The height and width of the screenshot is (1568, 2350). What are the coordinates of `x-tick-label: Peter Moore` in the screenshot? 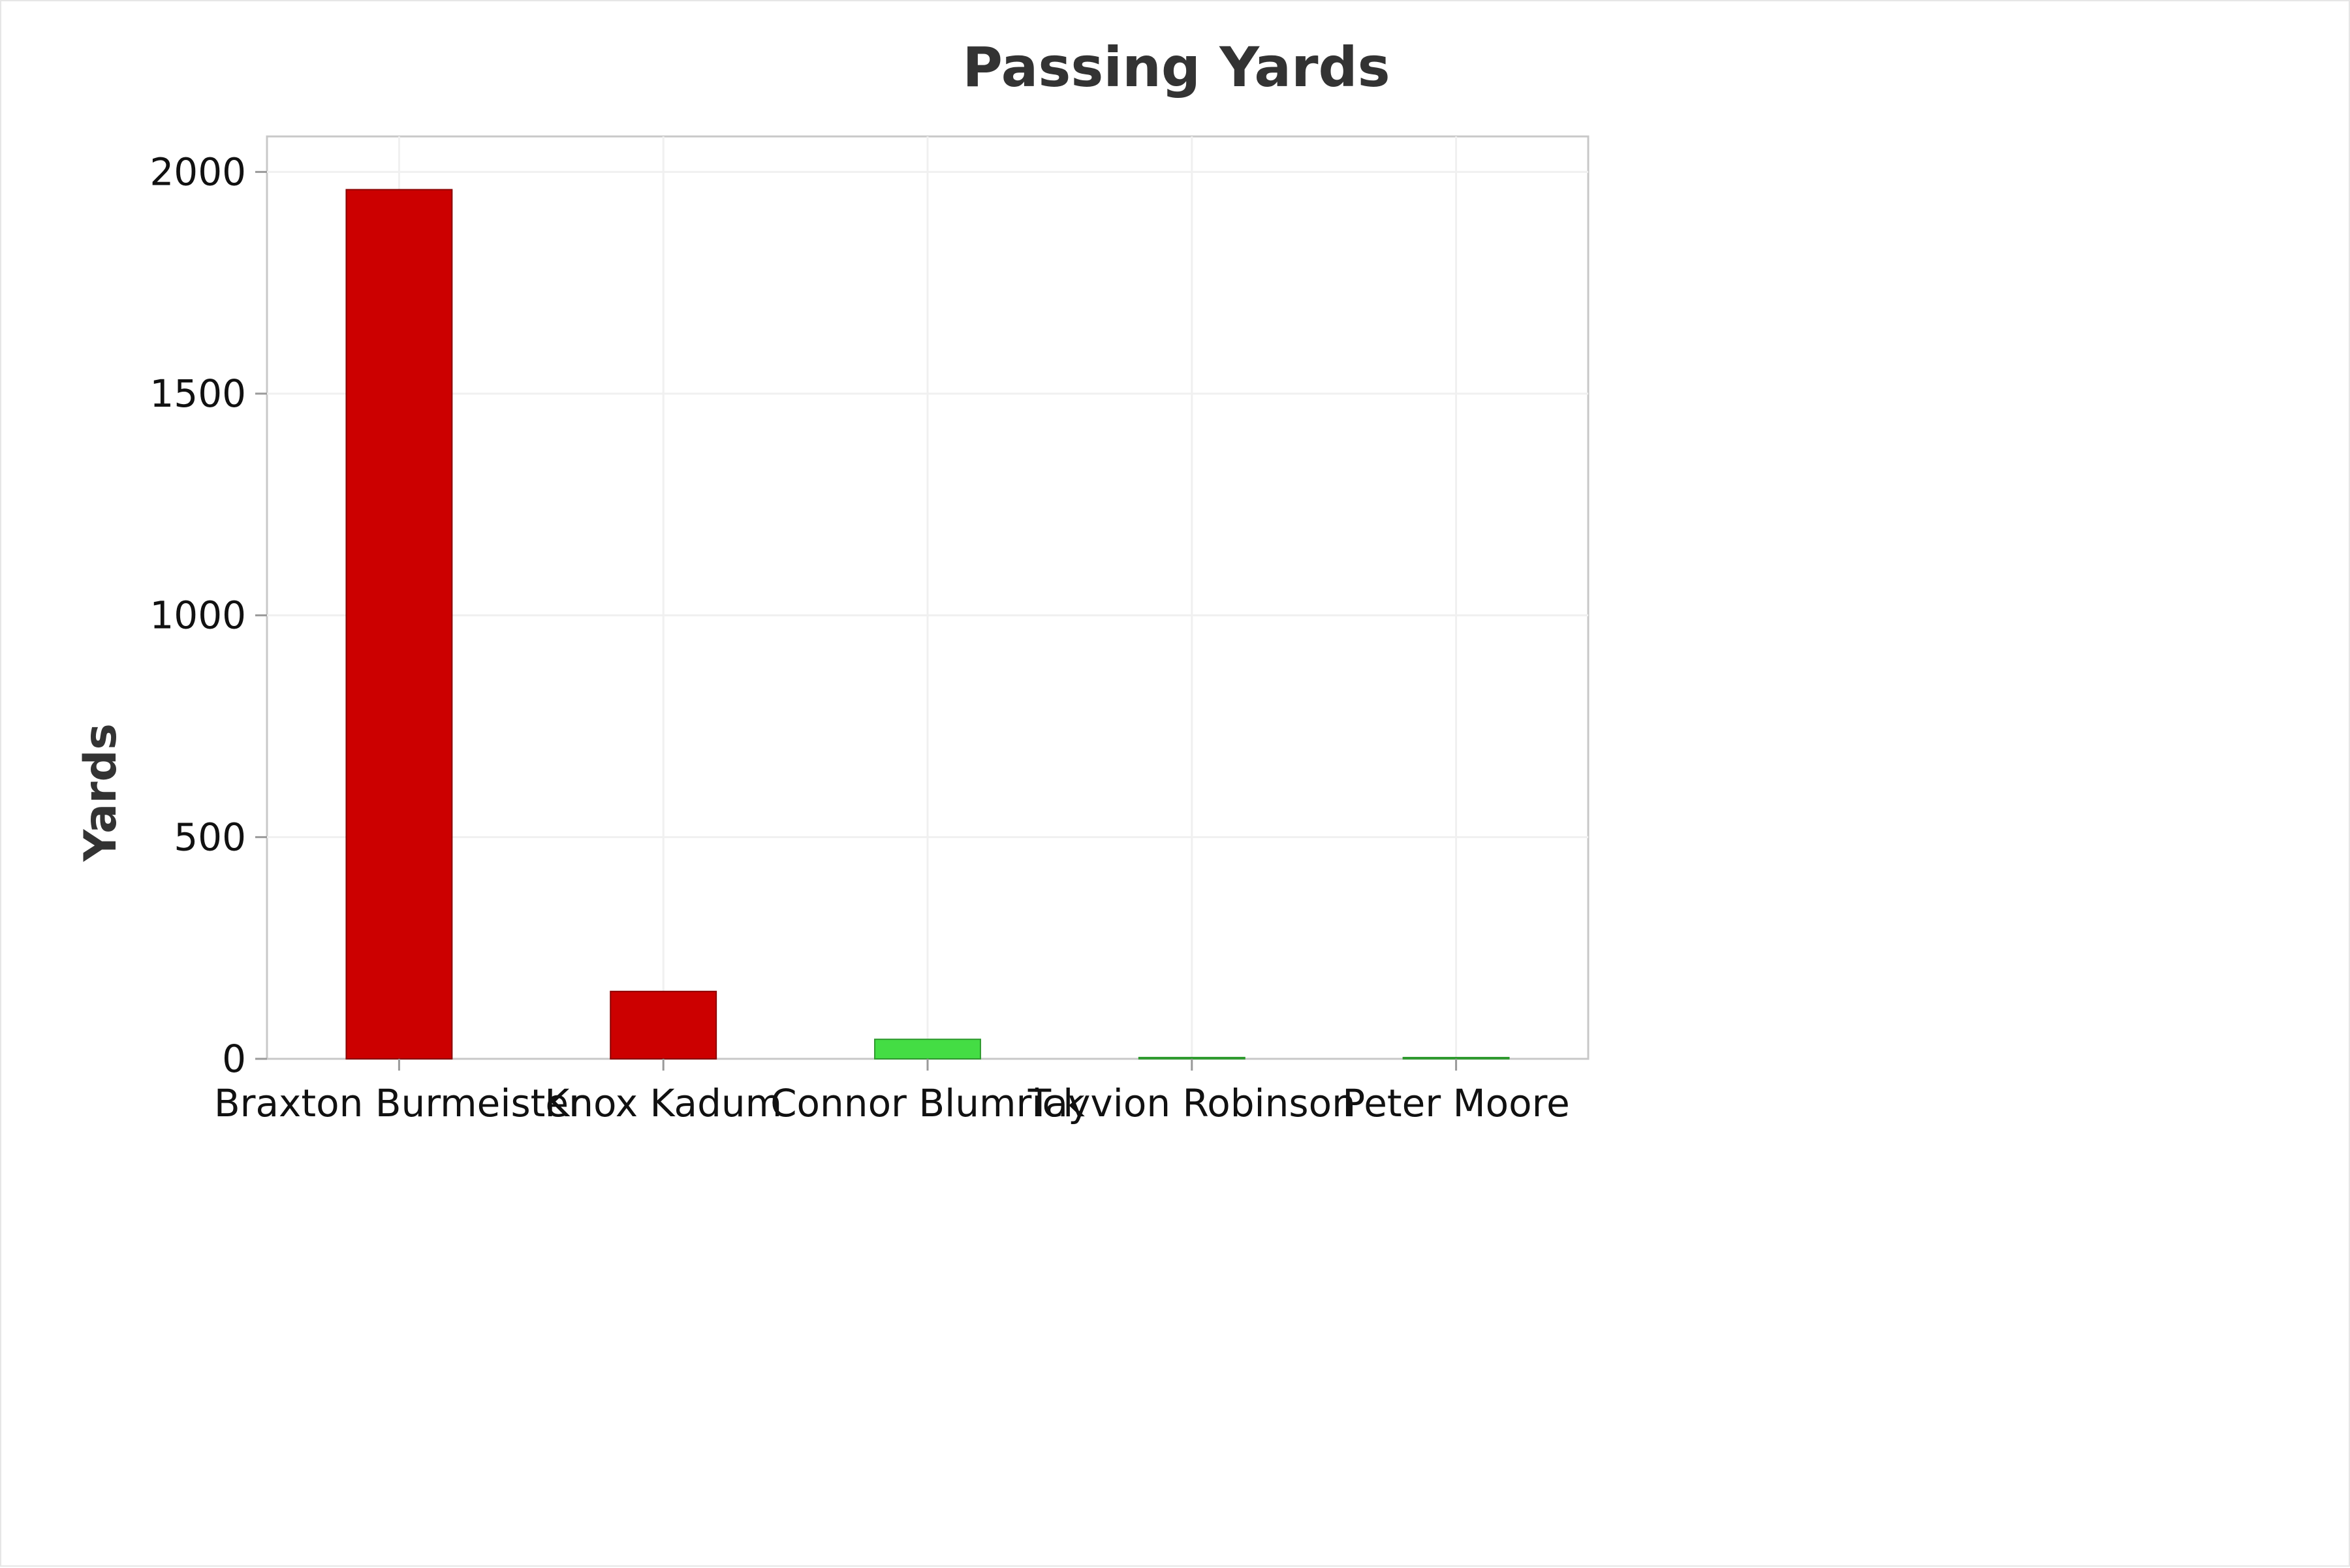 It's located at (1456, 1103).